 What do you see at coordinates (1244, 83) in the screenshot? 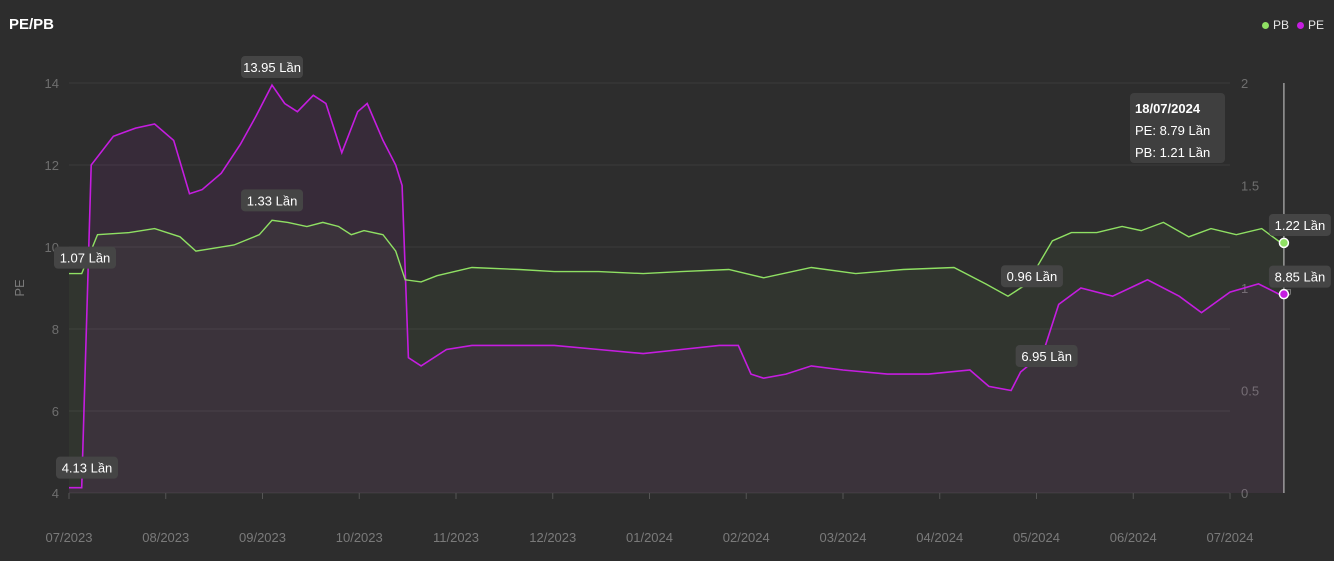
I see `y-right-tick-label: 2` at bounding box center [1244, 83].